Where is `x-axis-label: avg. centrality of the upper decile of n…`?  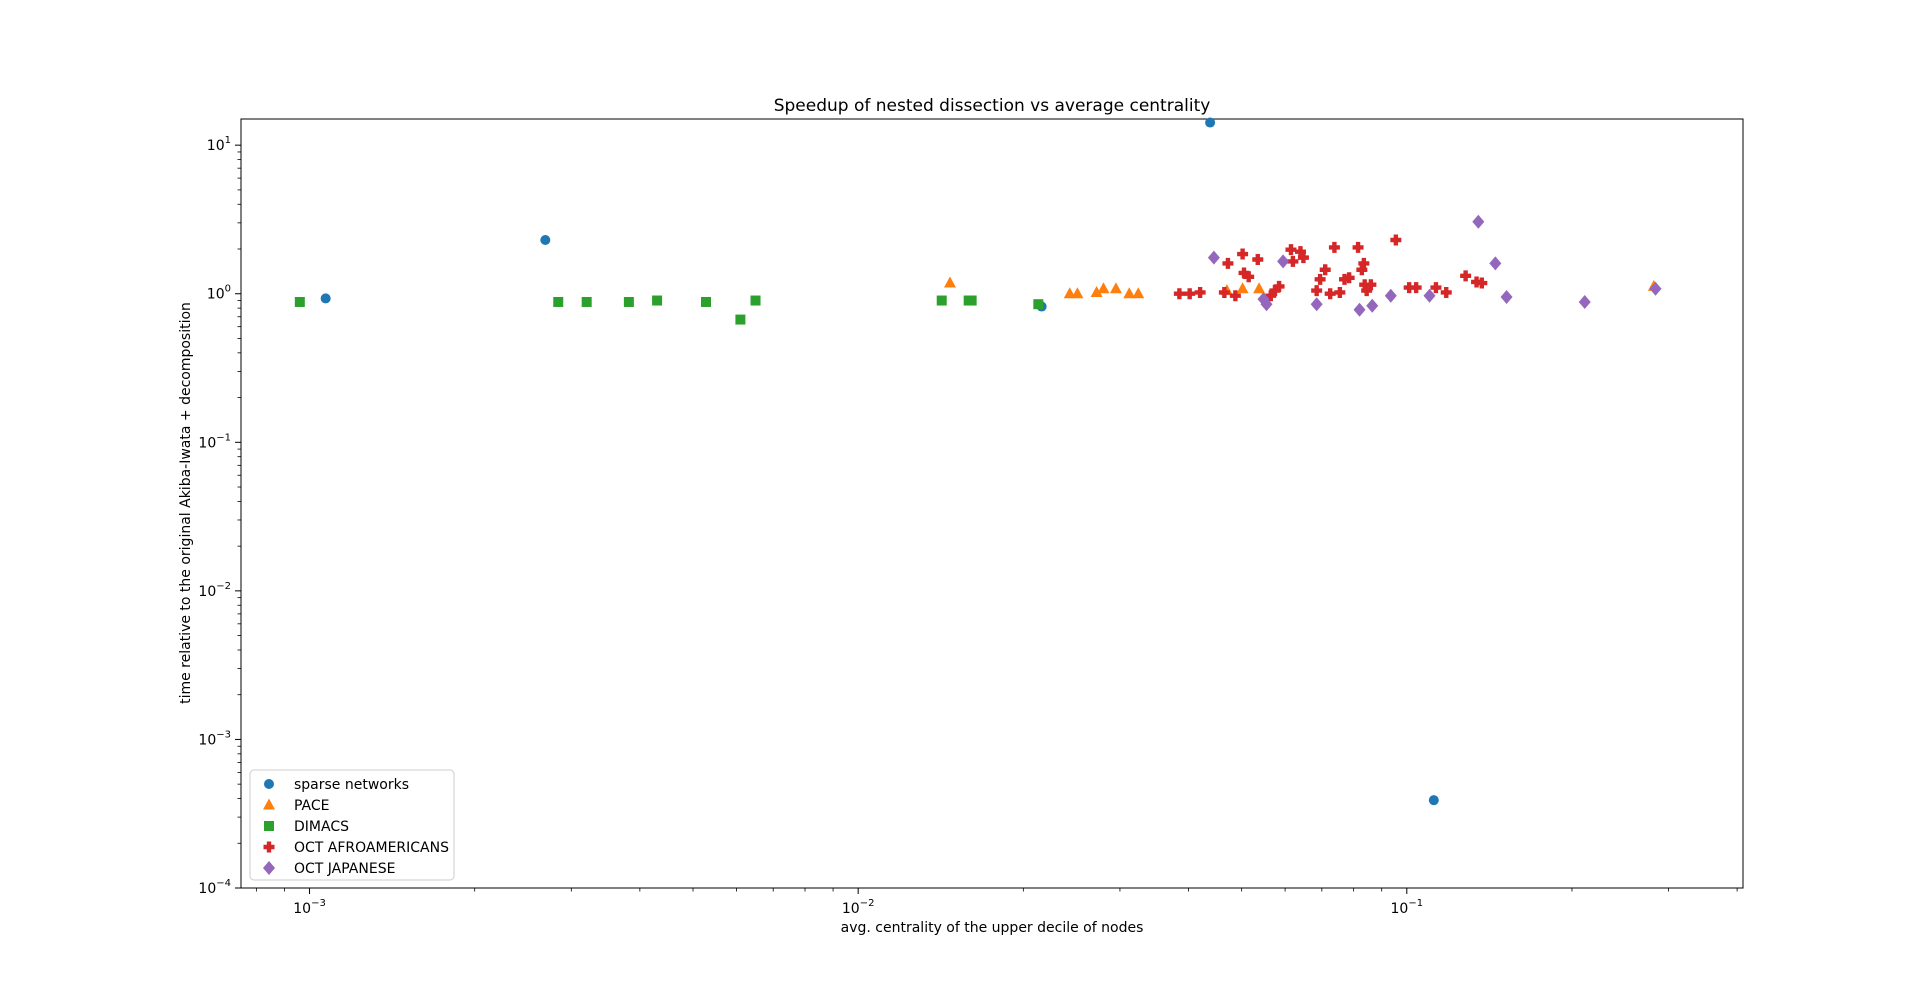
x-axis-label: avg. centrality of the upper decile of n… is located at coordinates (992, 928).